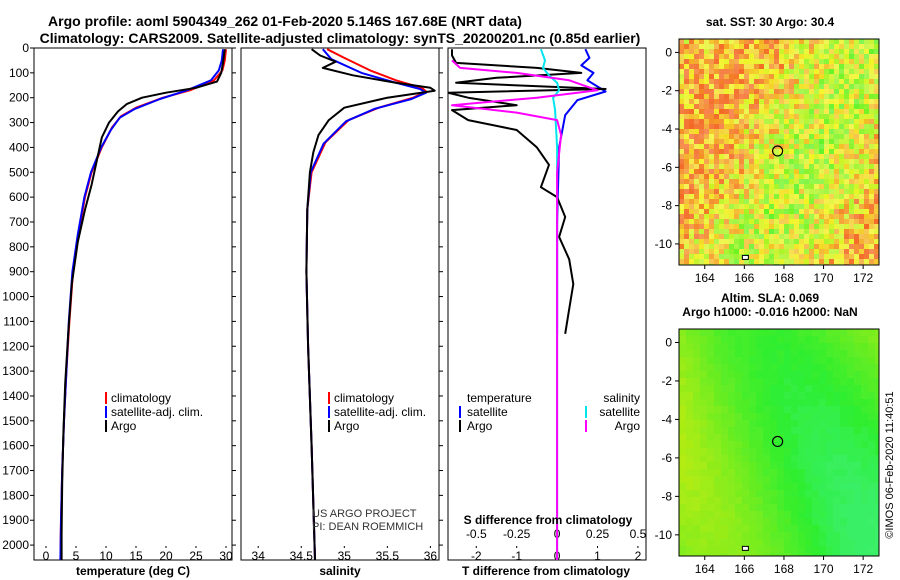 This screenshot has width=900, height=580. I want to click on salinity-xlabel: salinity, so click(340, 571).